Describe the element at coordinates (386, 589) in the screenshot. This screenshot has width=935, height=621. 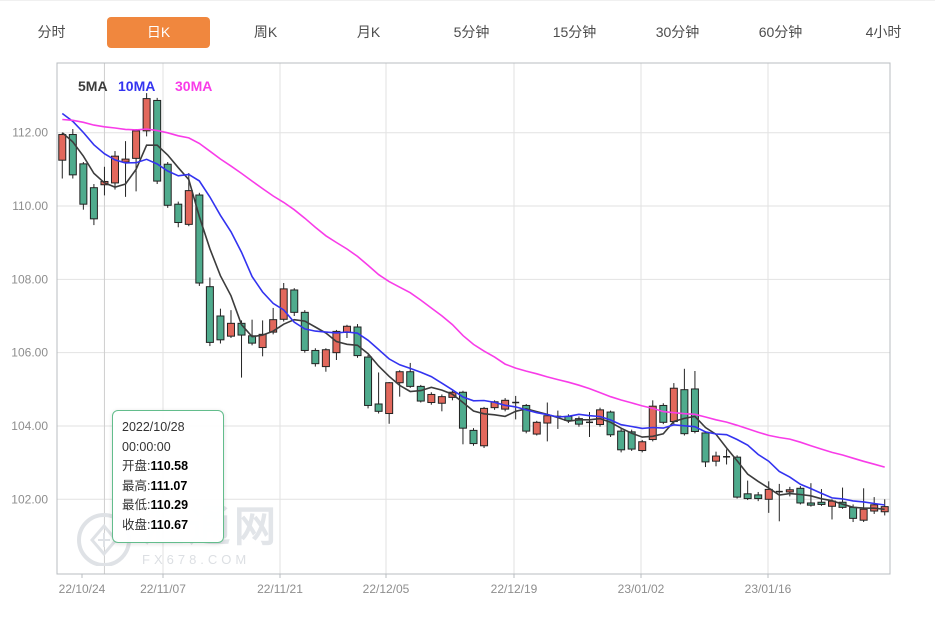
I see `x-axis-label: 22/12/05` at that location.